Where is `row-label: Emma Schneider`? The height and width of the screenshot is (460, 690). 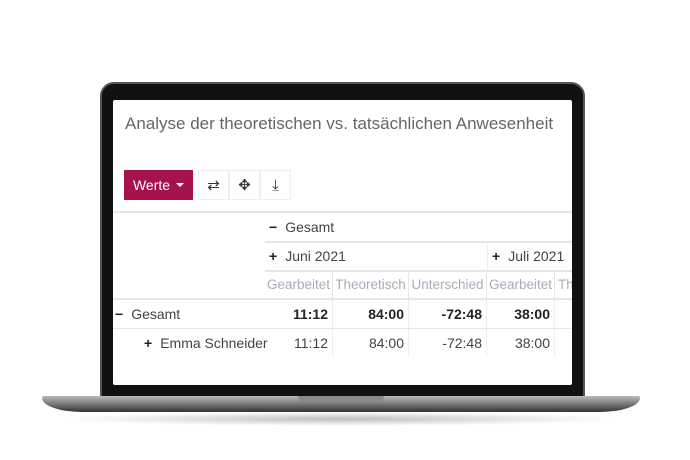 row-label: Emma Schneider is located at coordinates (214, 343).